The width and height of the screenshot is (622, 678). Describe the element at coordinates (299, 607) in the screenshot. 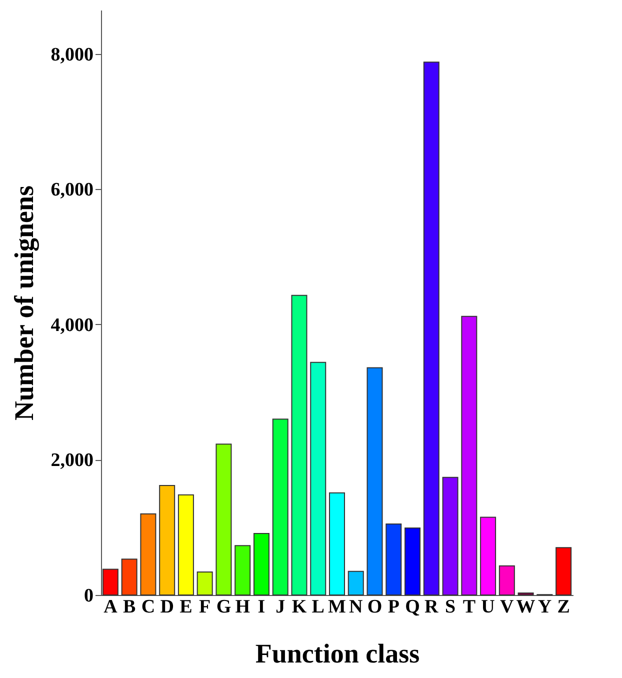

I see `x-tick-label: K` at that location.